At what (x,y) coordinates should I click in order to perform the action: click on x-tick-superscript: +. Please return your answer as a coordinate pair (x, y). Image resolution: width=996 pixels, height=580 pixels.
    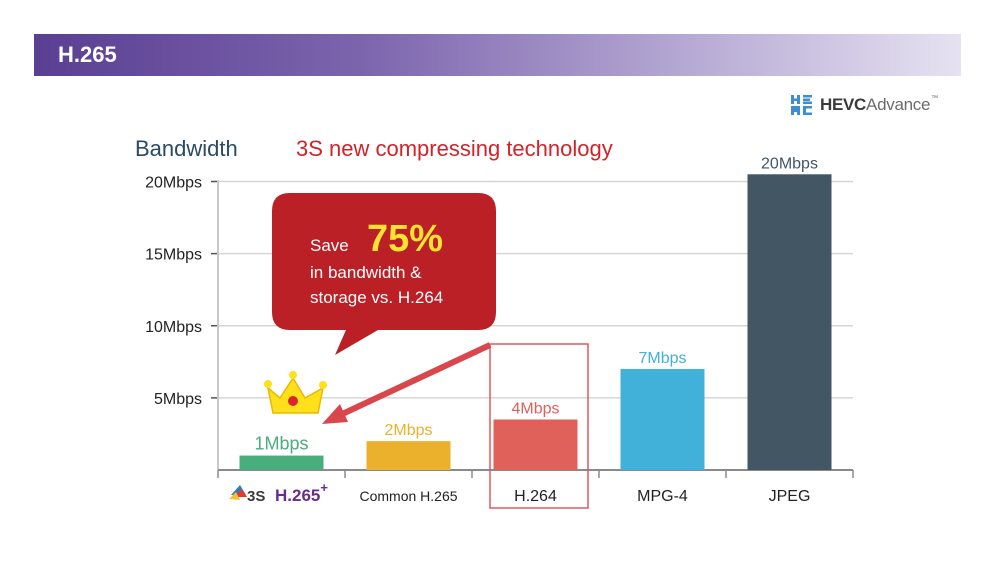
    Looking at the image, I should click on (324, 487).